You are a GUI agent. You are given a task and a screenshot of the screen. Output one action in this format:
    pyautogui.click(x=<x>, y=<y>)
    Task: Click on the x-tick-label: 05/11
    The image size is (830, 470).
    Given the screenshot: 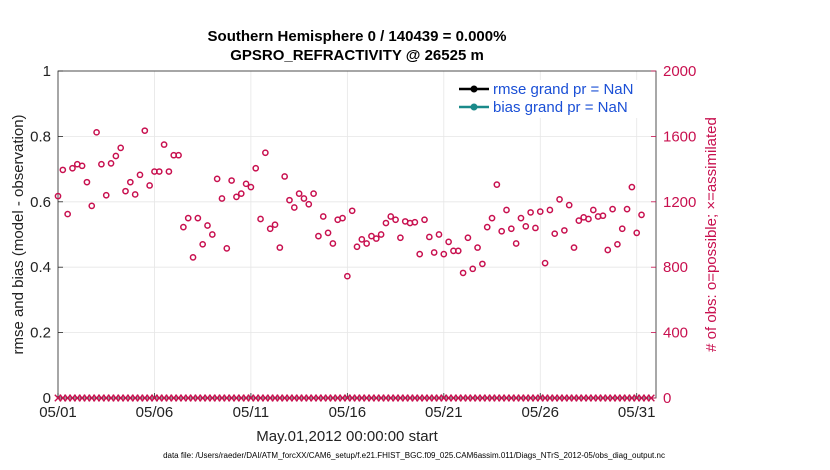 What is the action you would take?
    pyautogui.click(x=251, y=412)
    